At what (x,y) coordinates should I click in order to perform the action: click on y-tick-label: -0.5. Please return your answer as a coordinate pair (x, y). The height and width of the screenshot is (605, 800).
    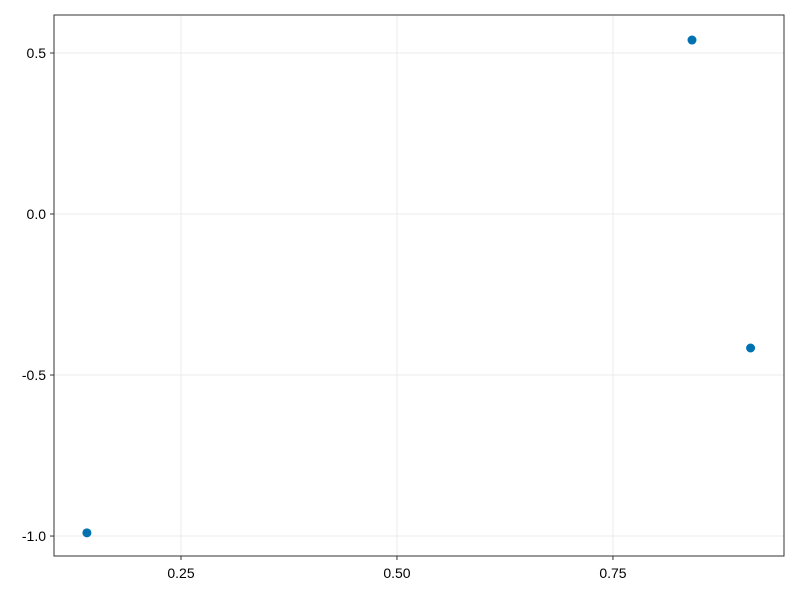
    Looking at the image, I should click on (34, 375).